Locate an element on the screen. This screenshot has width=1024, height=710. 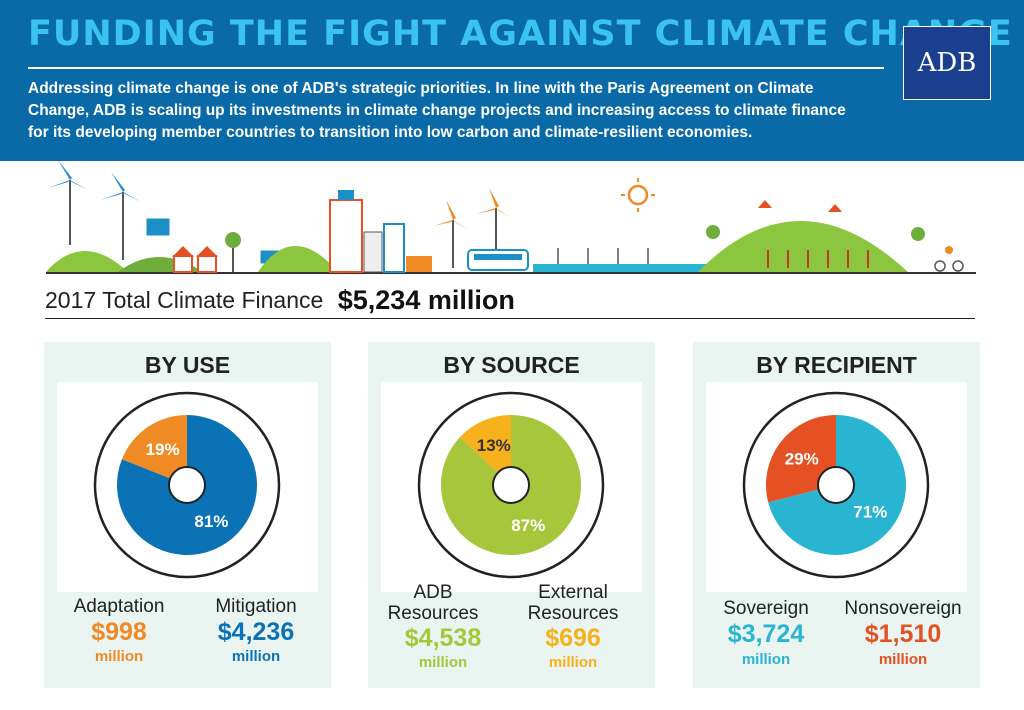
donut-chart: 81% 19% is located at coordinates (187, 485).